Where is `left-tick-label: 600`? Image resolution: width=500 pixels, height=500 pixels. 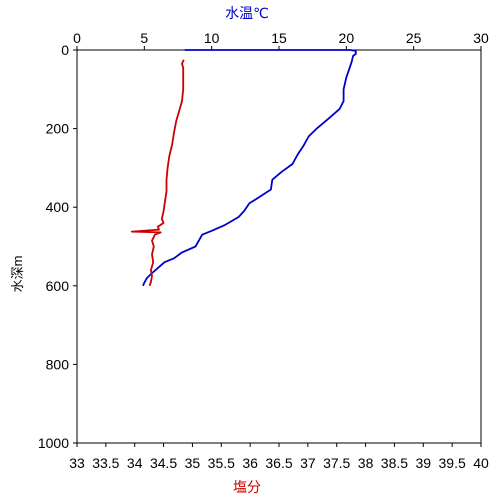
left-tick-label: 600 is located at coordinates (58, 286).